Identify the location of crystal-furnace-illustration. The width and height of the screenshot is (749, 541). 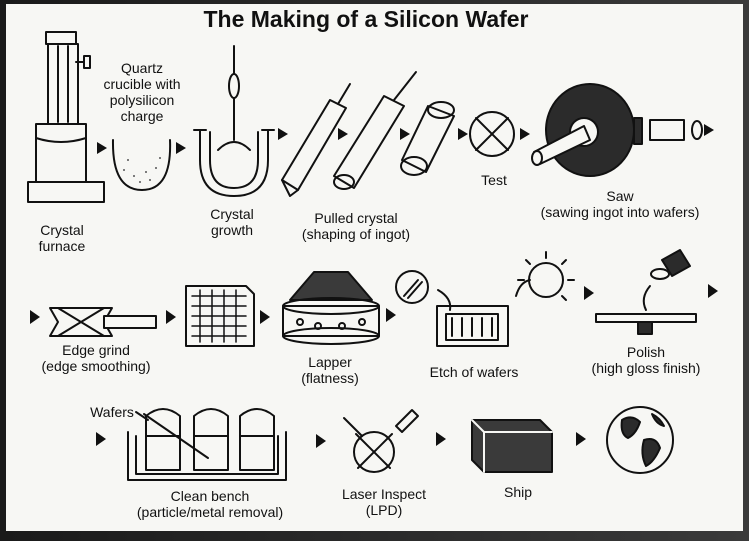
(66, 117).